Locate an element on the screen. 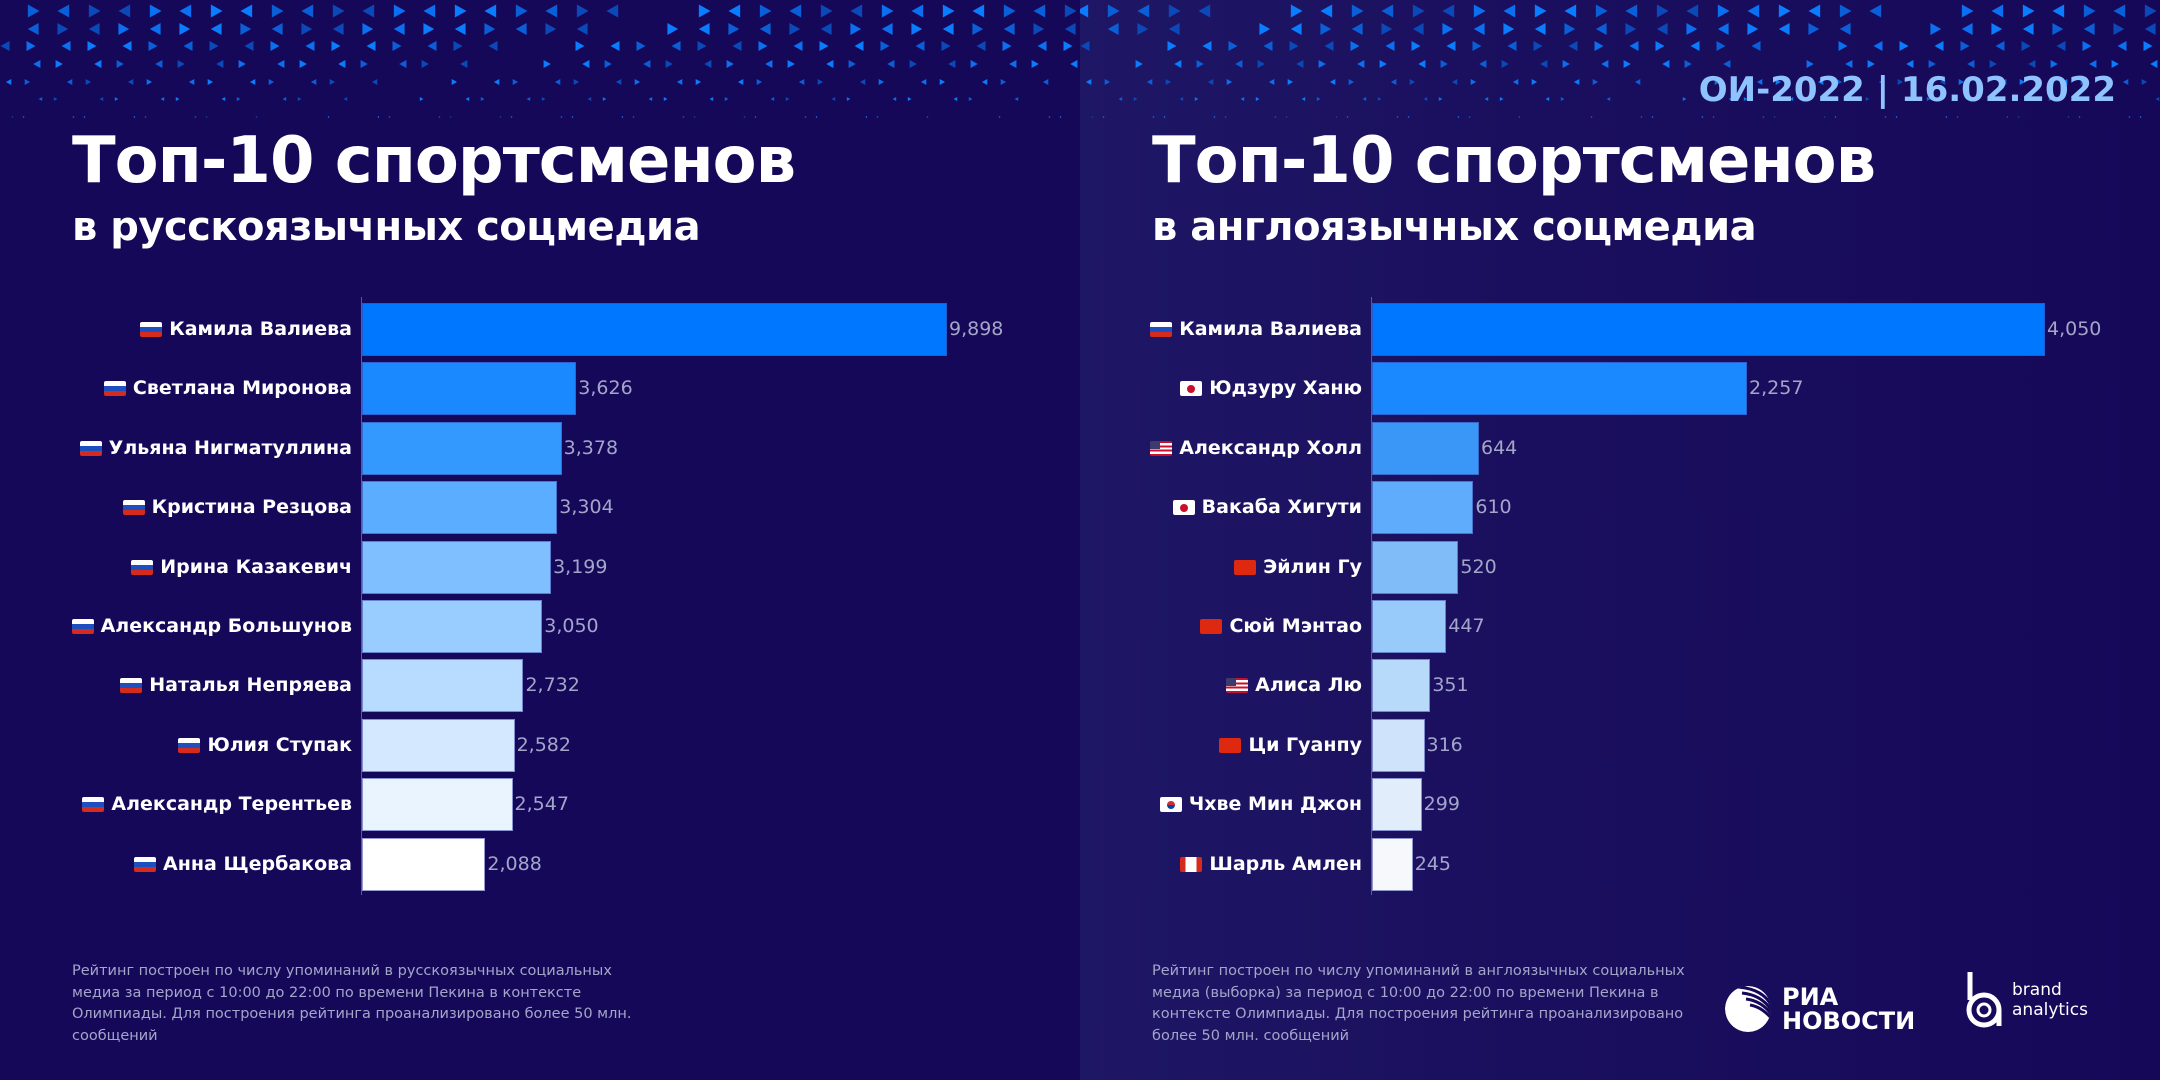 This screenshot has height=1080, width=2160. bar-value-label: 3,378 is located at coordinates (591, 447).